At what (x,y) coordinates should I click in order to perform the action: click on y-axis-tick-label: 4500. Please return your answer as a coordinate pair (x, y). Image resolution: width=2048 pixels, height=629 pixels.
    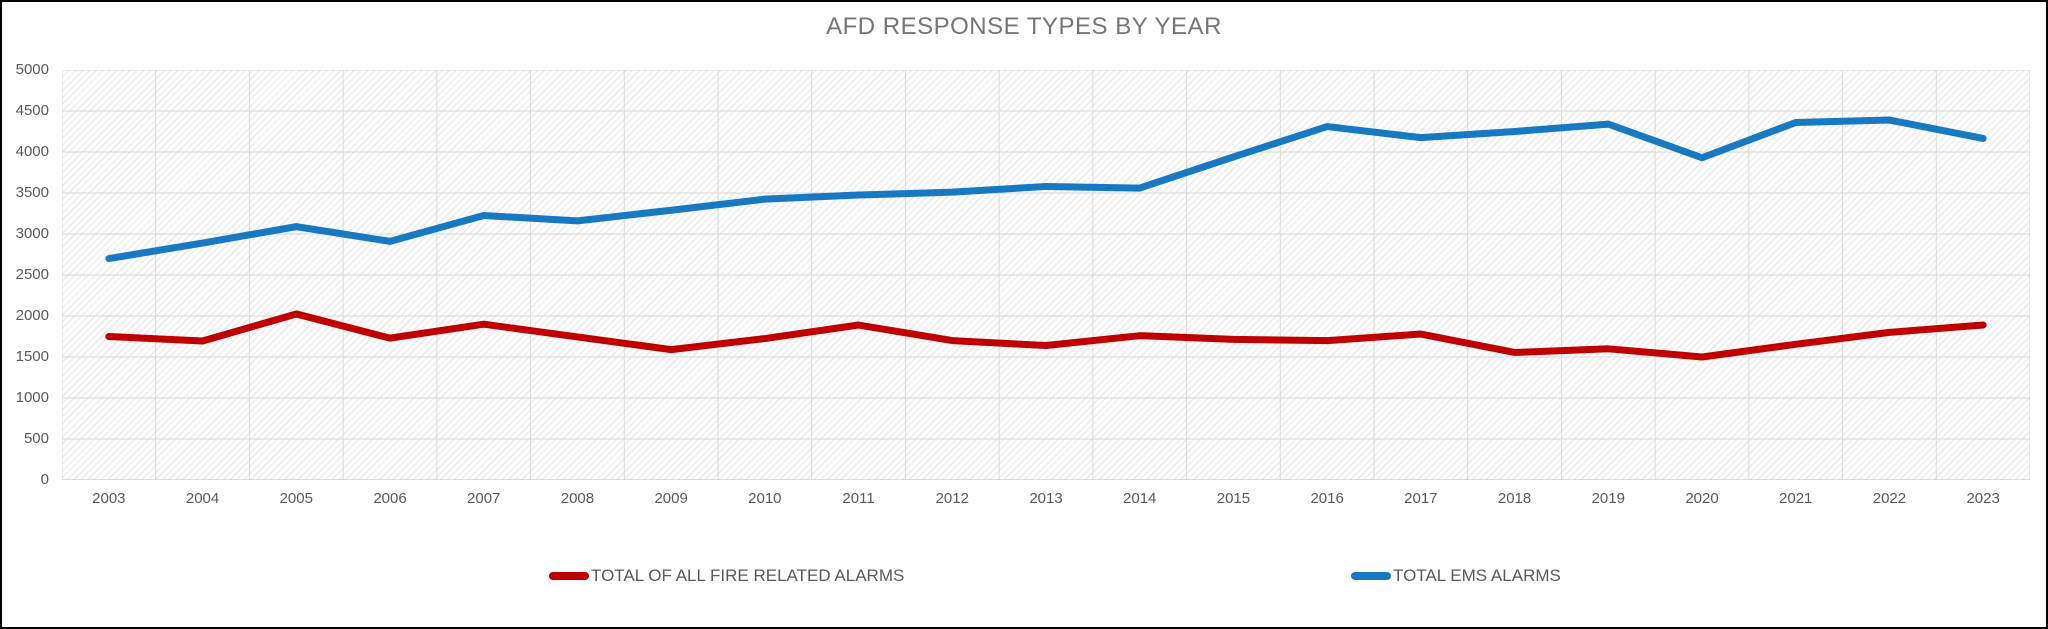
    Looking at the image, I should click on (32, 110).